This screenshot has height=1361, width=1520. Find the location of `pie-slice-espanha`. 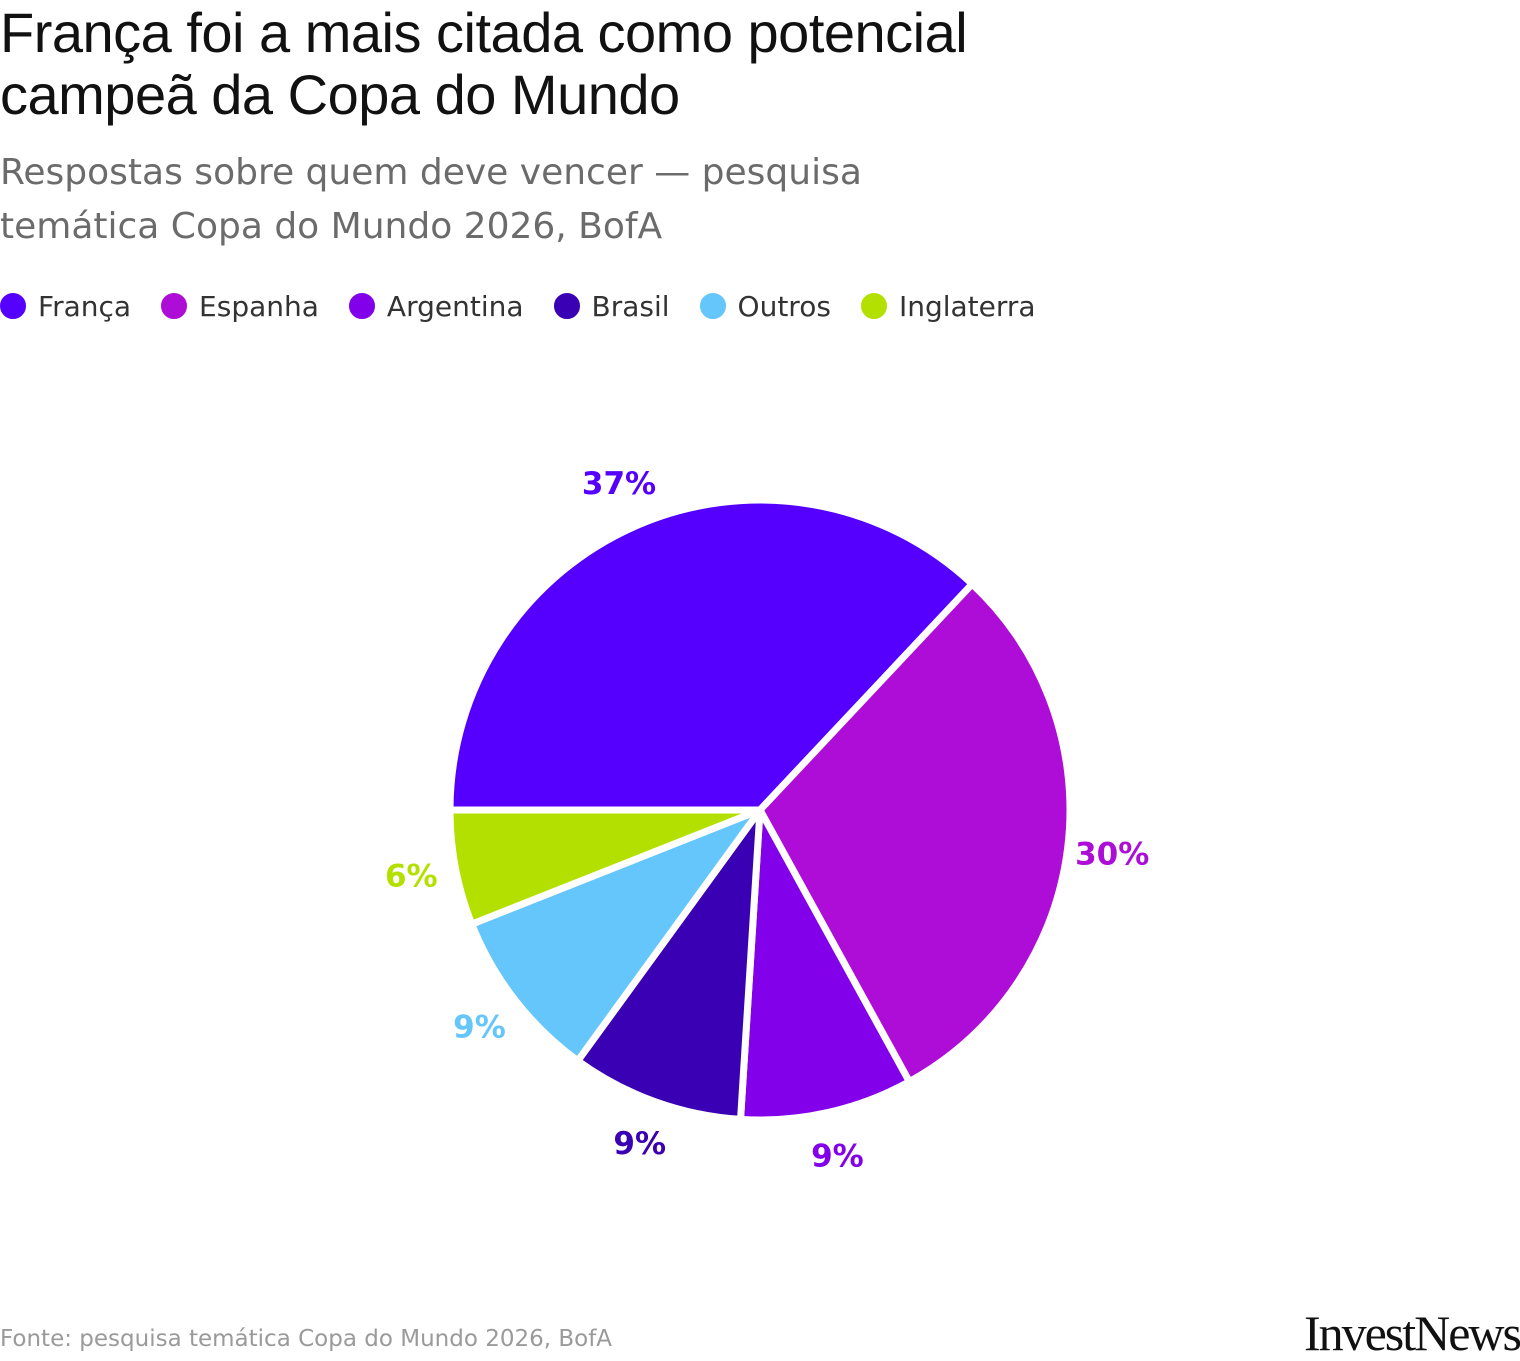

pie-slice-espanha is located at coordinates (915, 833).